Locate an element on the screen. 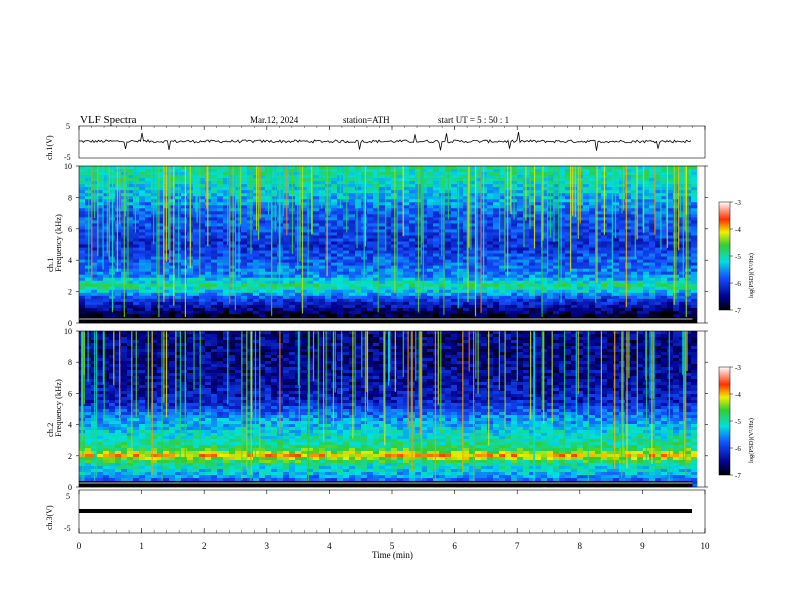 The height and width of the screenshot is (612, 792). time-tick-label: 7 is located at coordinates (517, 546).